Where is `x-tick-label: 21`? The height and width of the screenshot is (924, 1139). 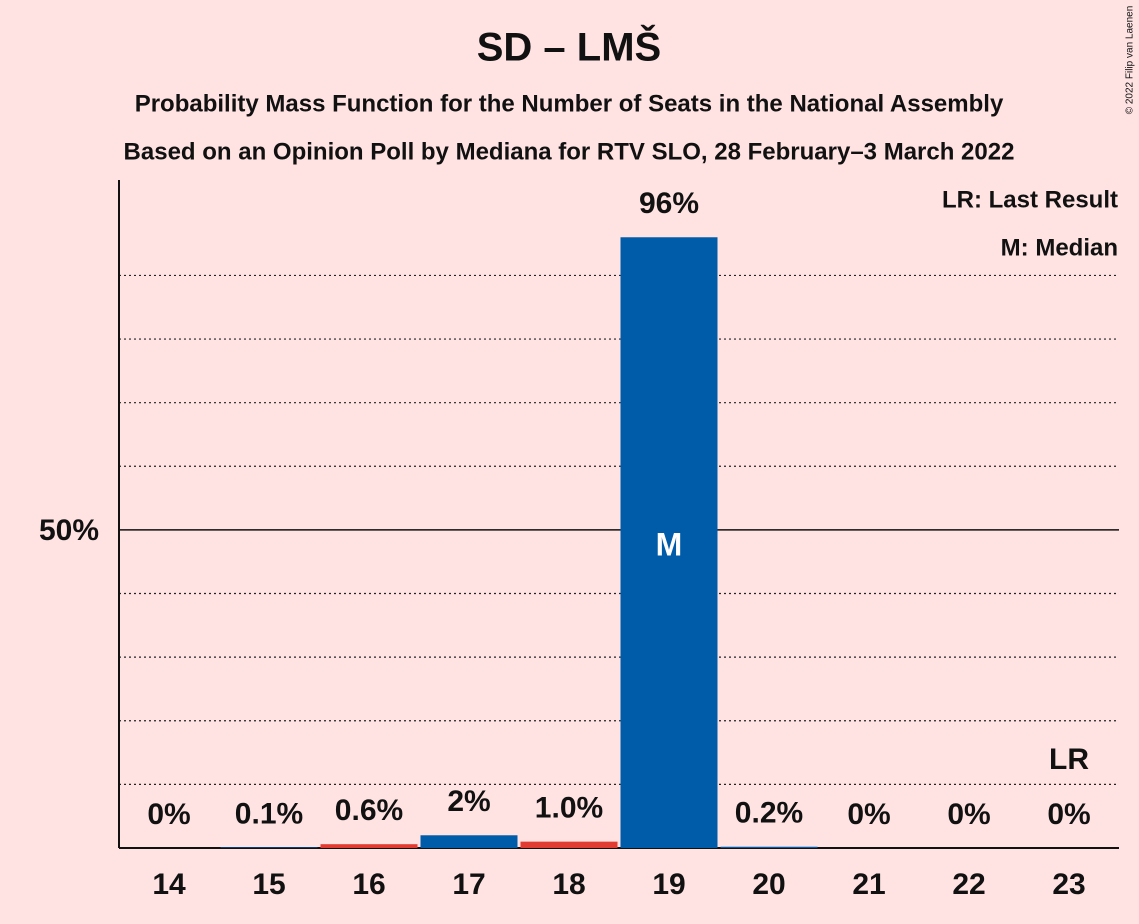
x-tick-label: 21 is located at coordinates (868, 884).